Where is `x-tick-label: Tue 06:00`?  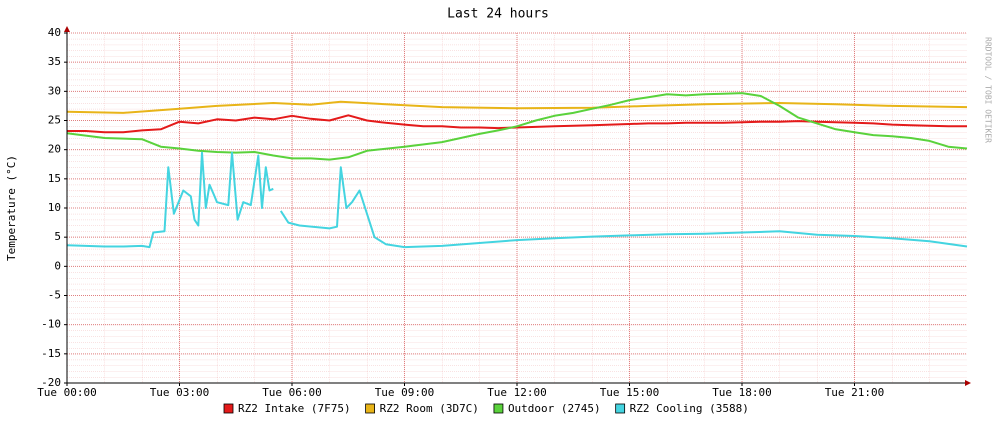
x-tick-label: Tue 06:00 is located at coordinates (292, 392).